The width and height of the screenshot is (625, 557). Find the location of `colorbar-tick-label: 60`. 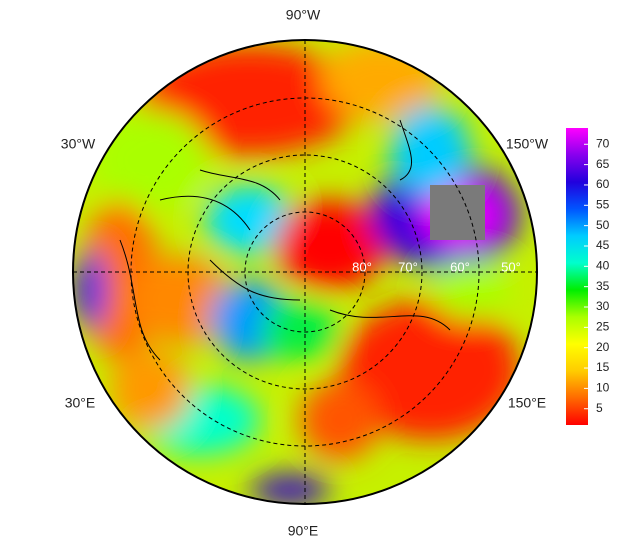

colorbar-tick-label: 60 is located at coordinates (603, 184).